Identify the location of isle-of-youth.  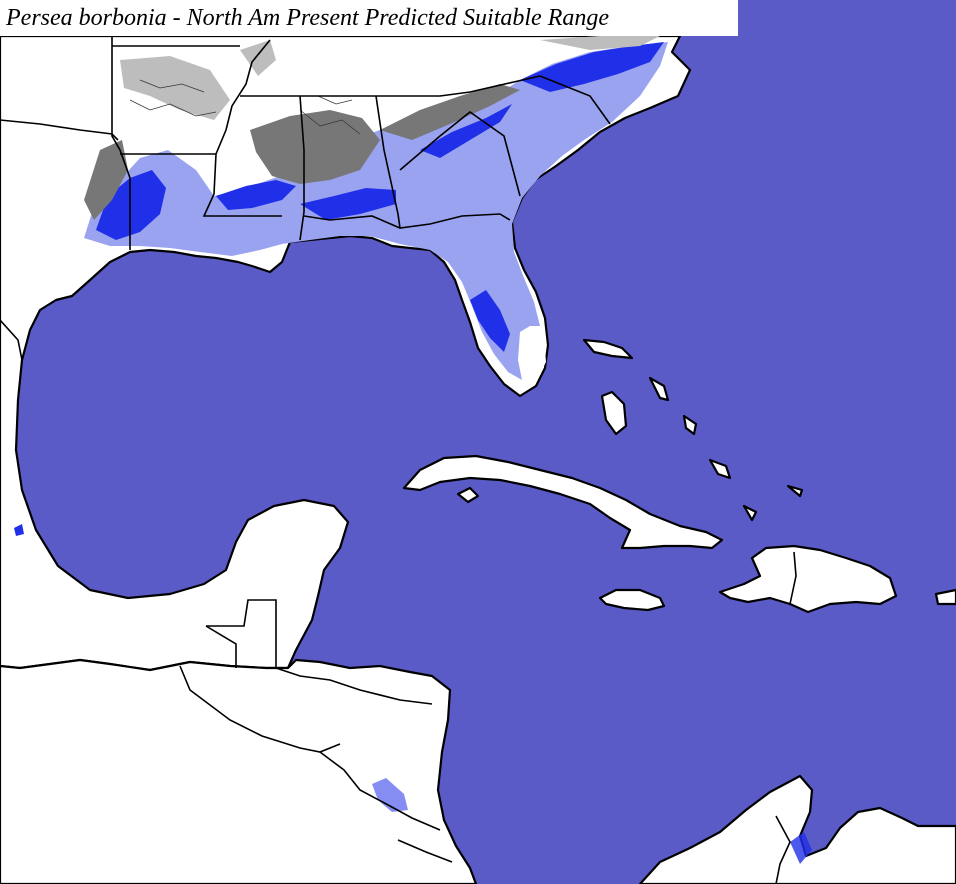
(468, 495).